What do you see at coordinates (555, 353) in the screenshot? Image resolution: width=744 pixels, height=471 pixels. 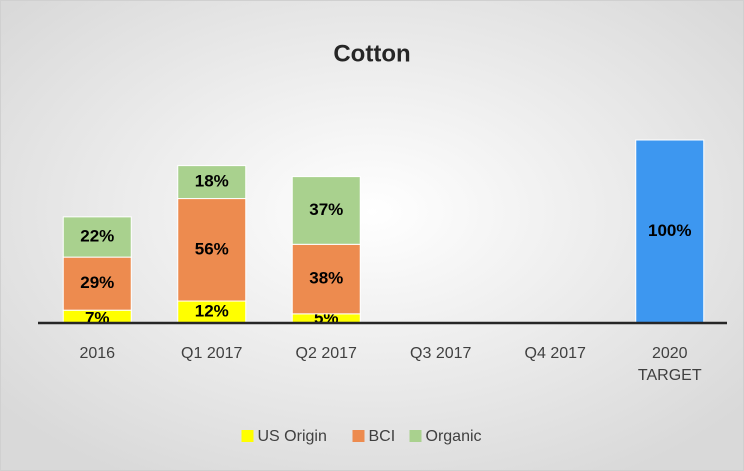 I see `x-tick-label: Q4 2017` at bounding box center [555, 353].